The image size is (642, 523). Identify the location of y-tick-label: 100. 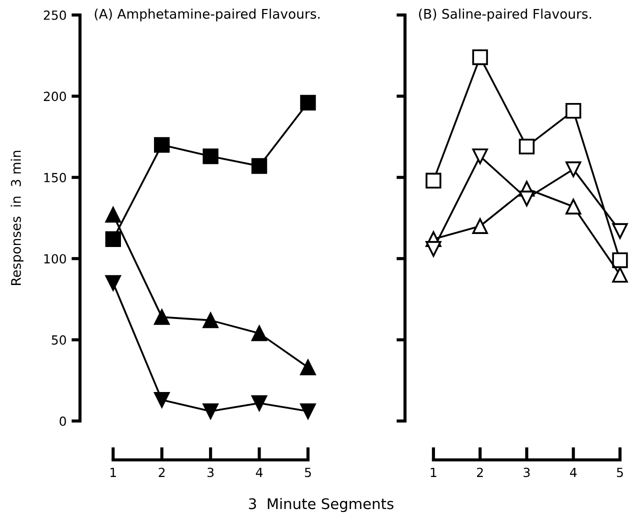
(55, 259).